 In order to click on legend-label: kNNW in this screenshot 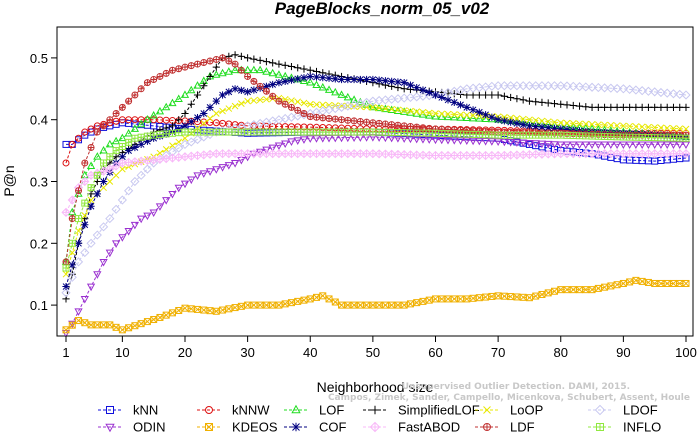, I will do `click(251, 410)`.